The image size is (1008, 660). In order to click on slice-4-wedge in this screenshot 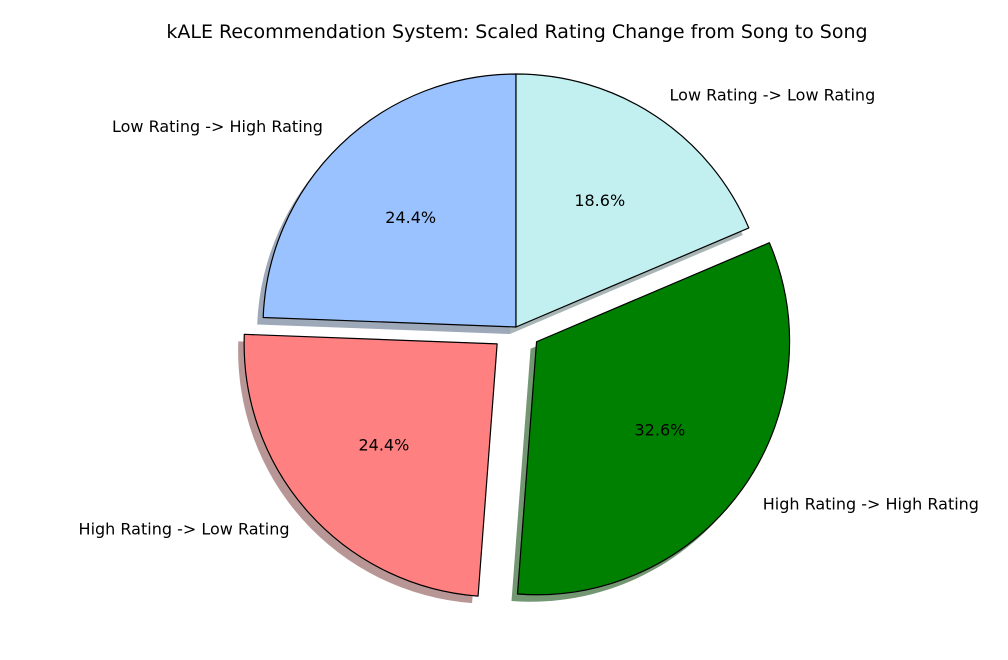, I will do `click(632, 200)`.